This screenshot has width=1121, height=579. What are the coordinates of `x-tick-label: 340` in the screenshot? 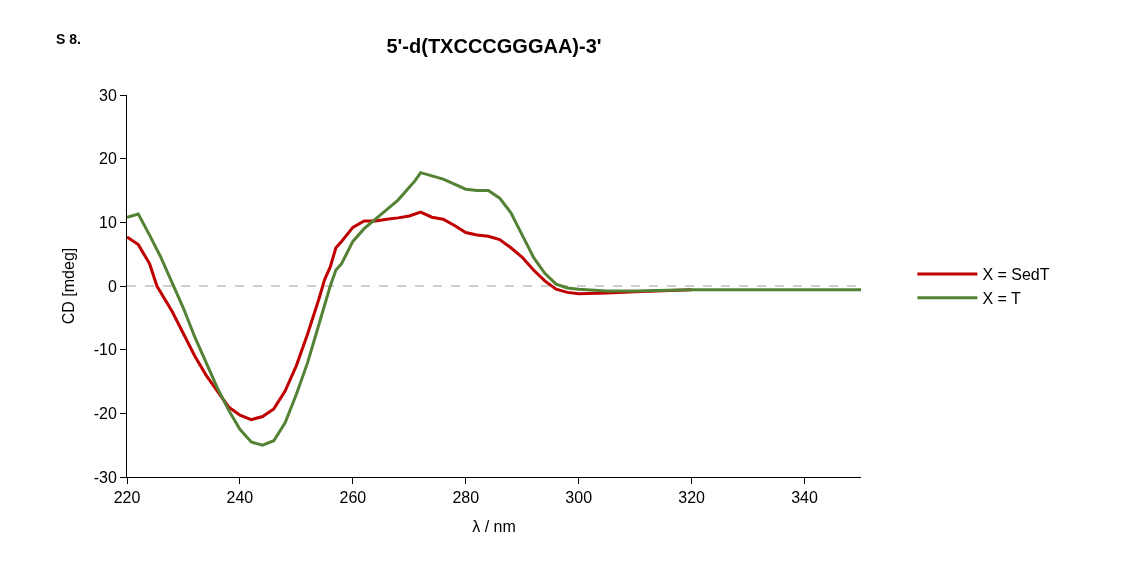 It's located at (804, 498).